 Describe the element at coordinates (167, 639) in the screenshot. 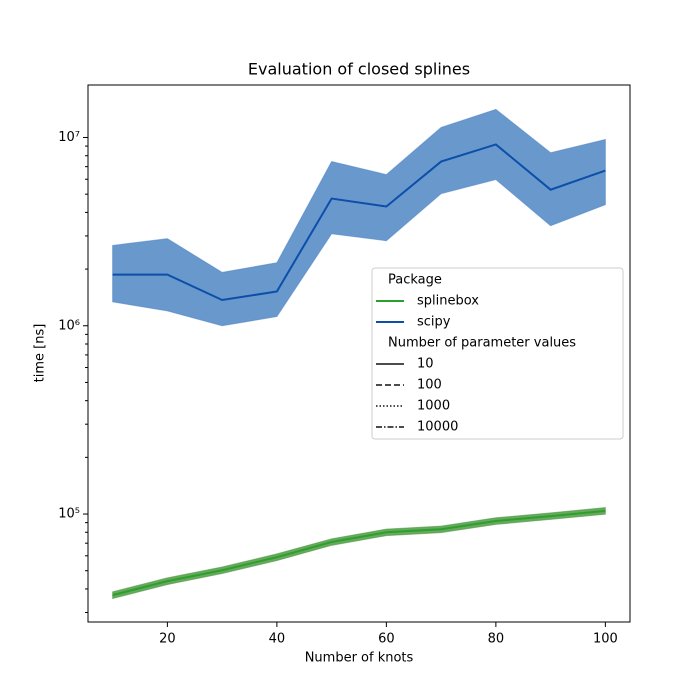

I see `x-tick-label: 20` at that location.